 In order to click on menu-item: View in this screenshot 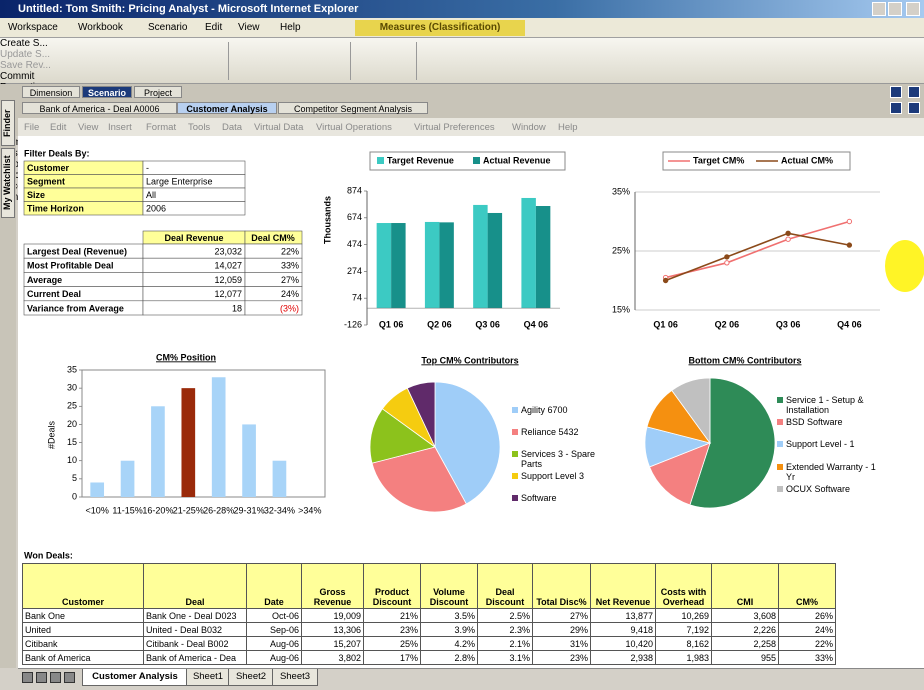, I will do `click(249, 27)`.